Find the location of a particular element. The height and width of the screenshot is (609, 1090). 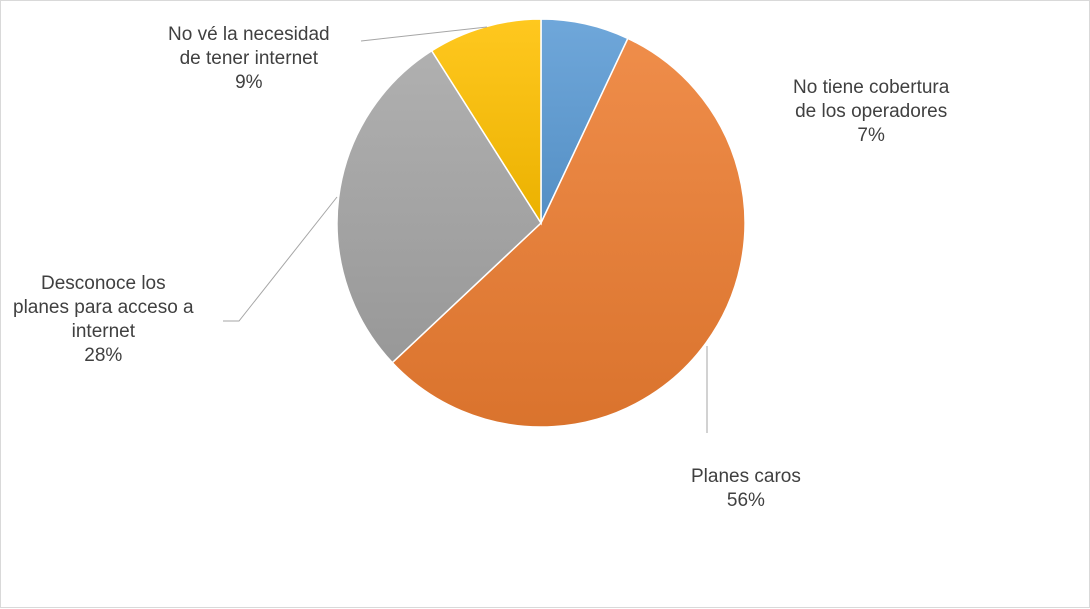

data-label-name-line: de tener internet is located at coordinates (248, 58).